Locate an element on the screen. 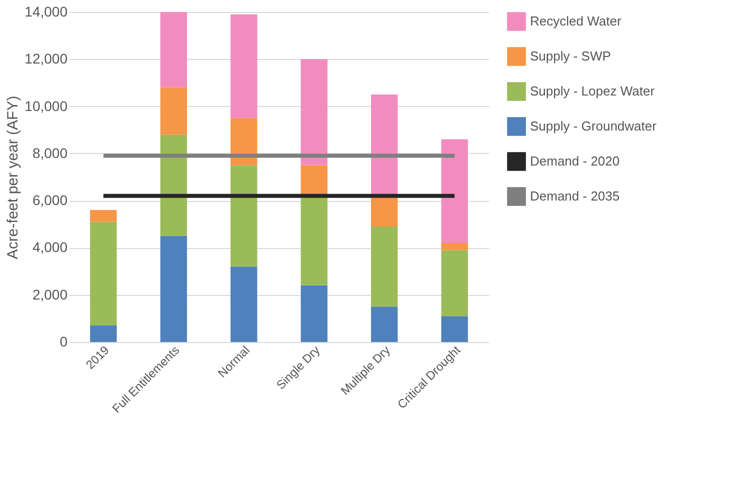  legend-label: Recycled Water is located at coordinates (576, 21).